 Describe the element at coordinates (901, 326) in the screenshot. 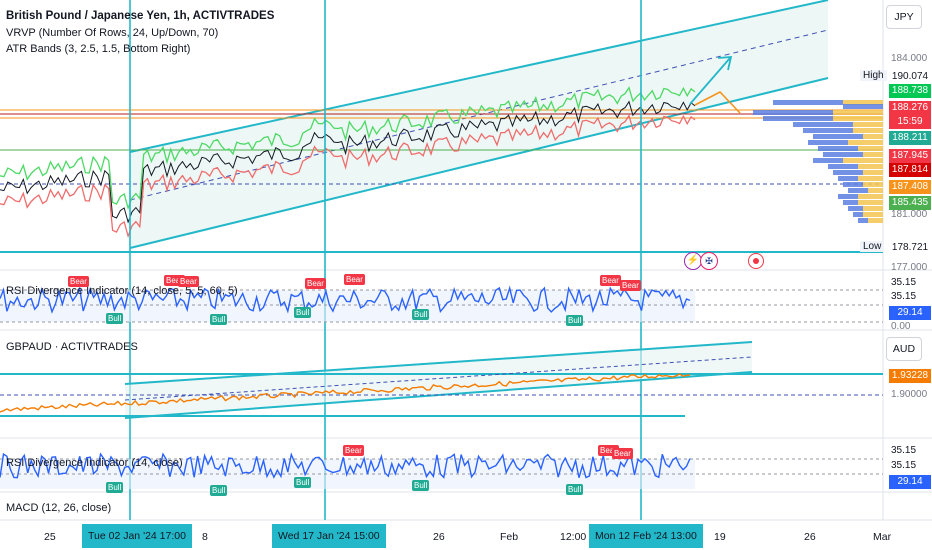

I see `rsi-level: 0.00` at that location.